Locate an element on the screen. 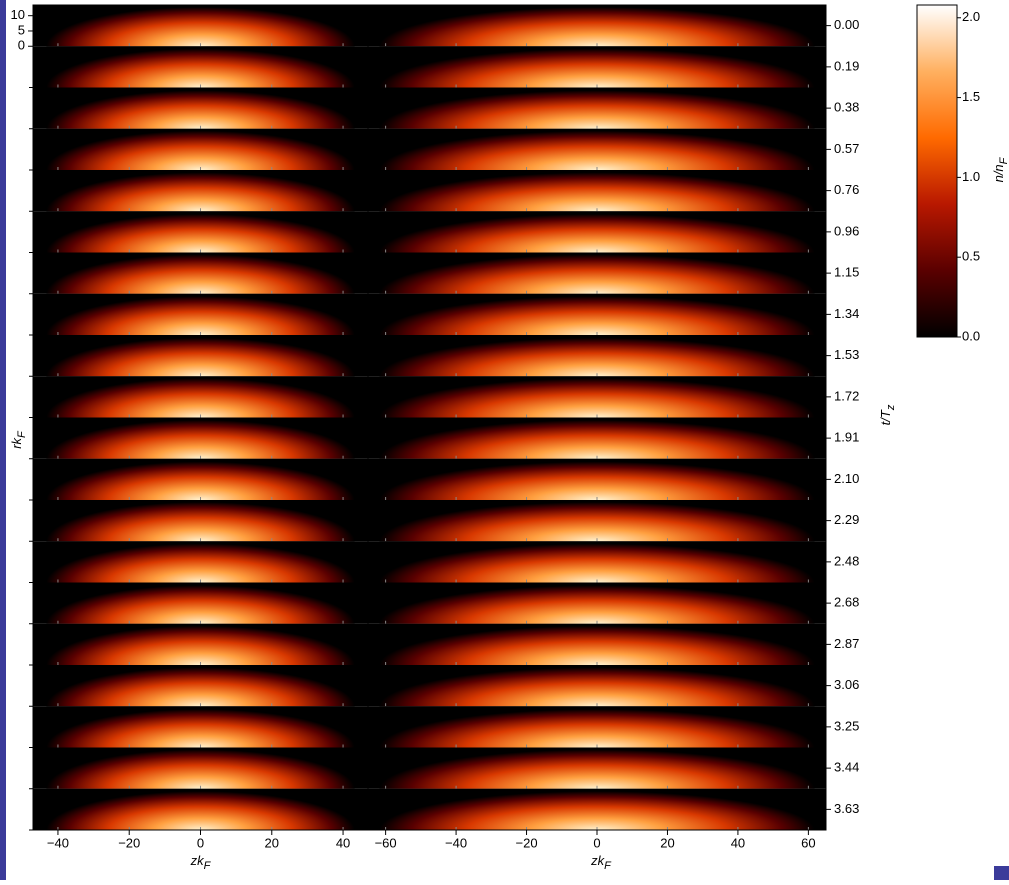 This screenshot has height=885, width=1009. y-tick-label: 5 is located at coordinates (21, 29).